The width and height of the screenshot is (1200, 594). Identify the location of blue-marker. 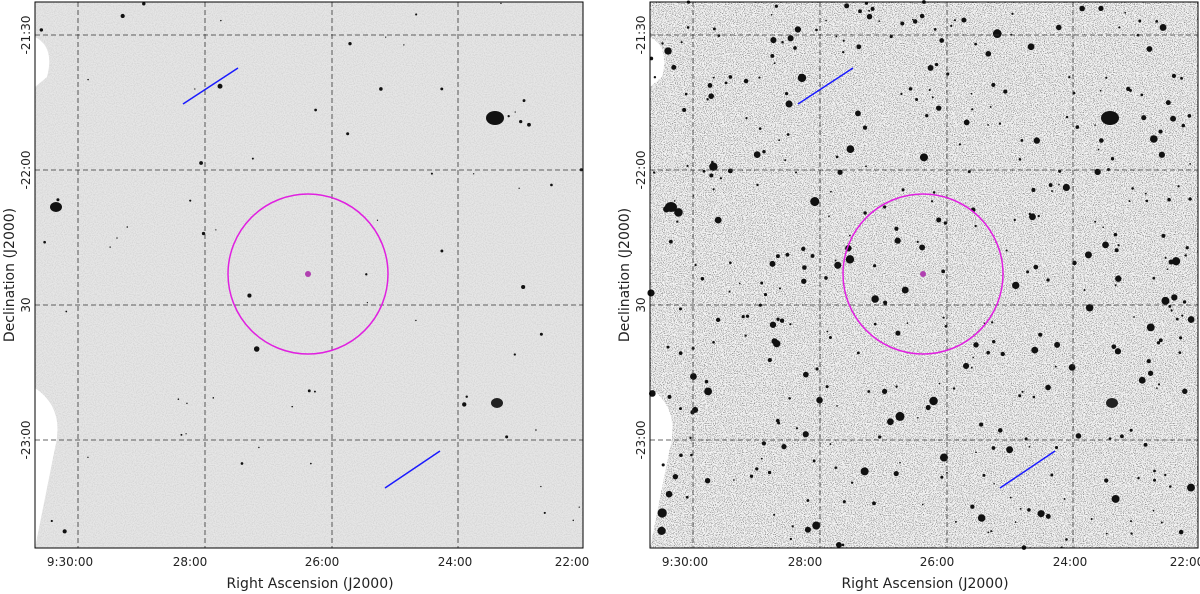
(210, 86).